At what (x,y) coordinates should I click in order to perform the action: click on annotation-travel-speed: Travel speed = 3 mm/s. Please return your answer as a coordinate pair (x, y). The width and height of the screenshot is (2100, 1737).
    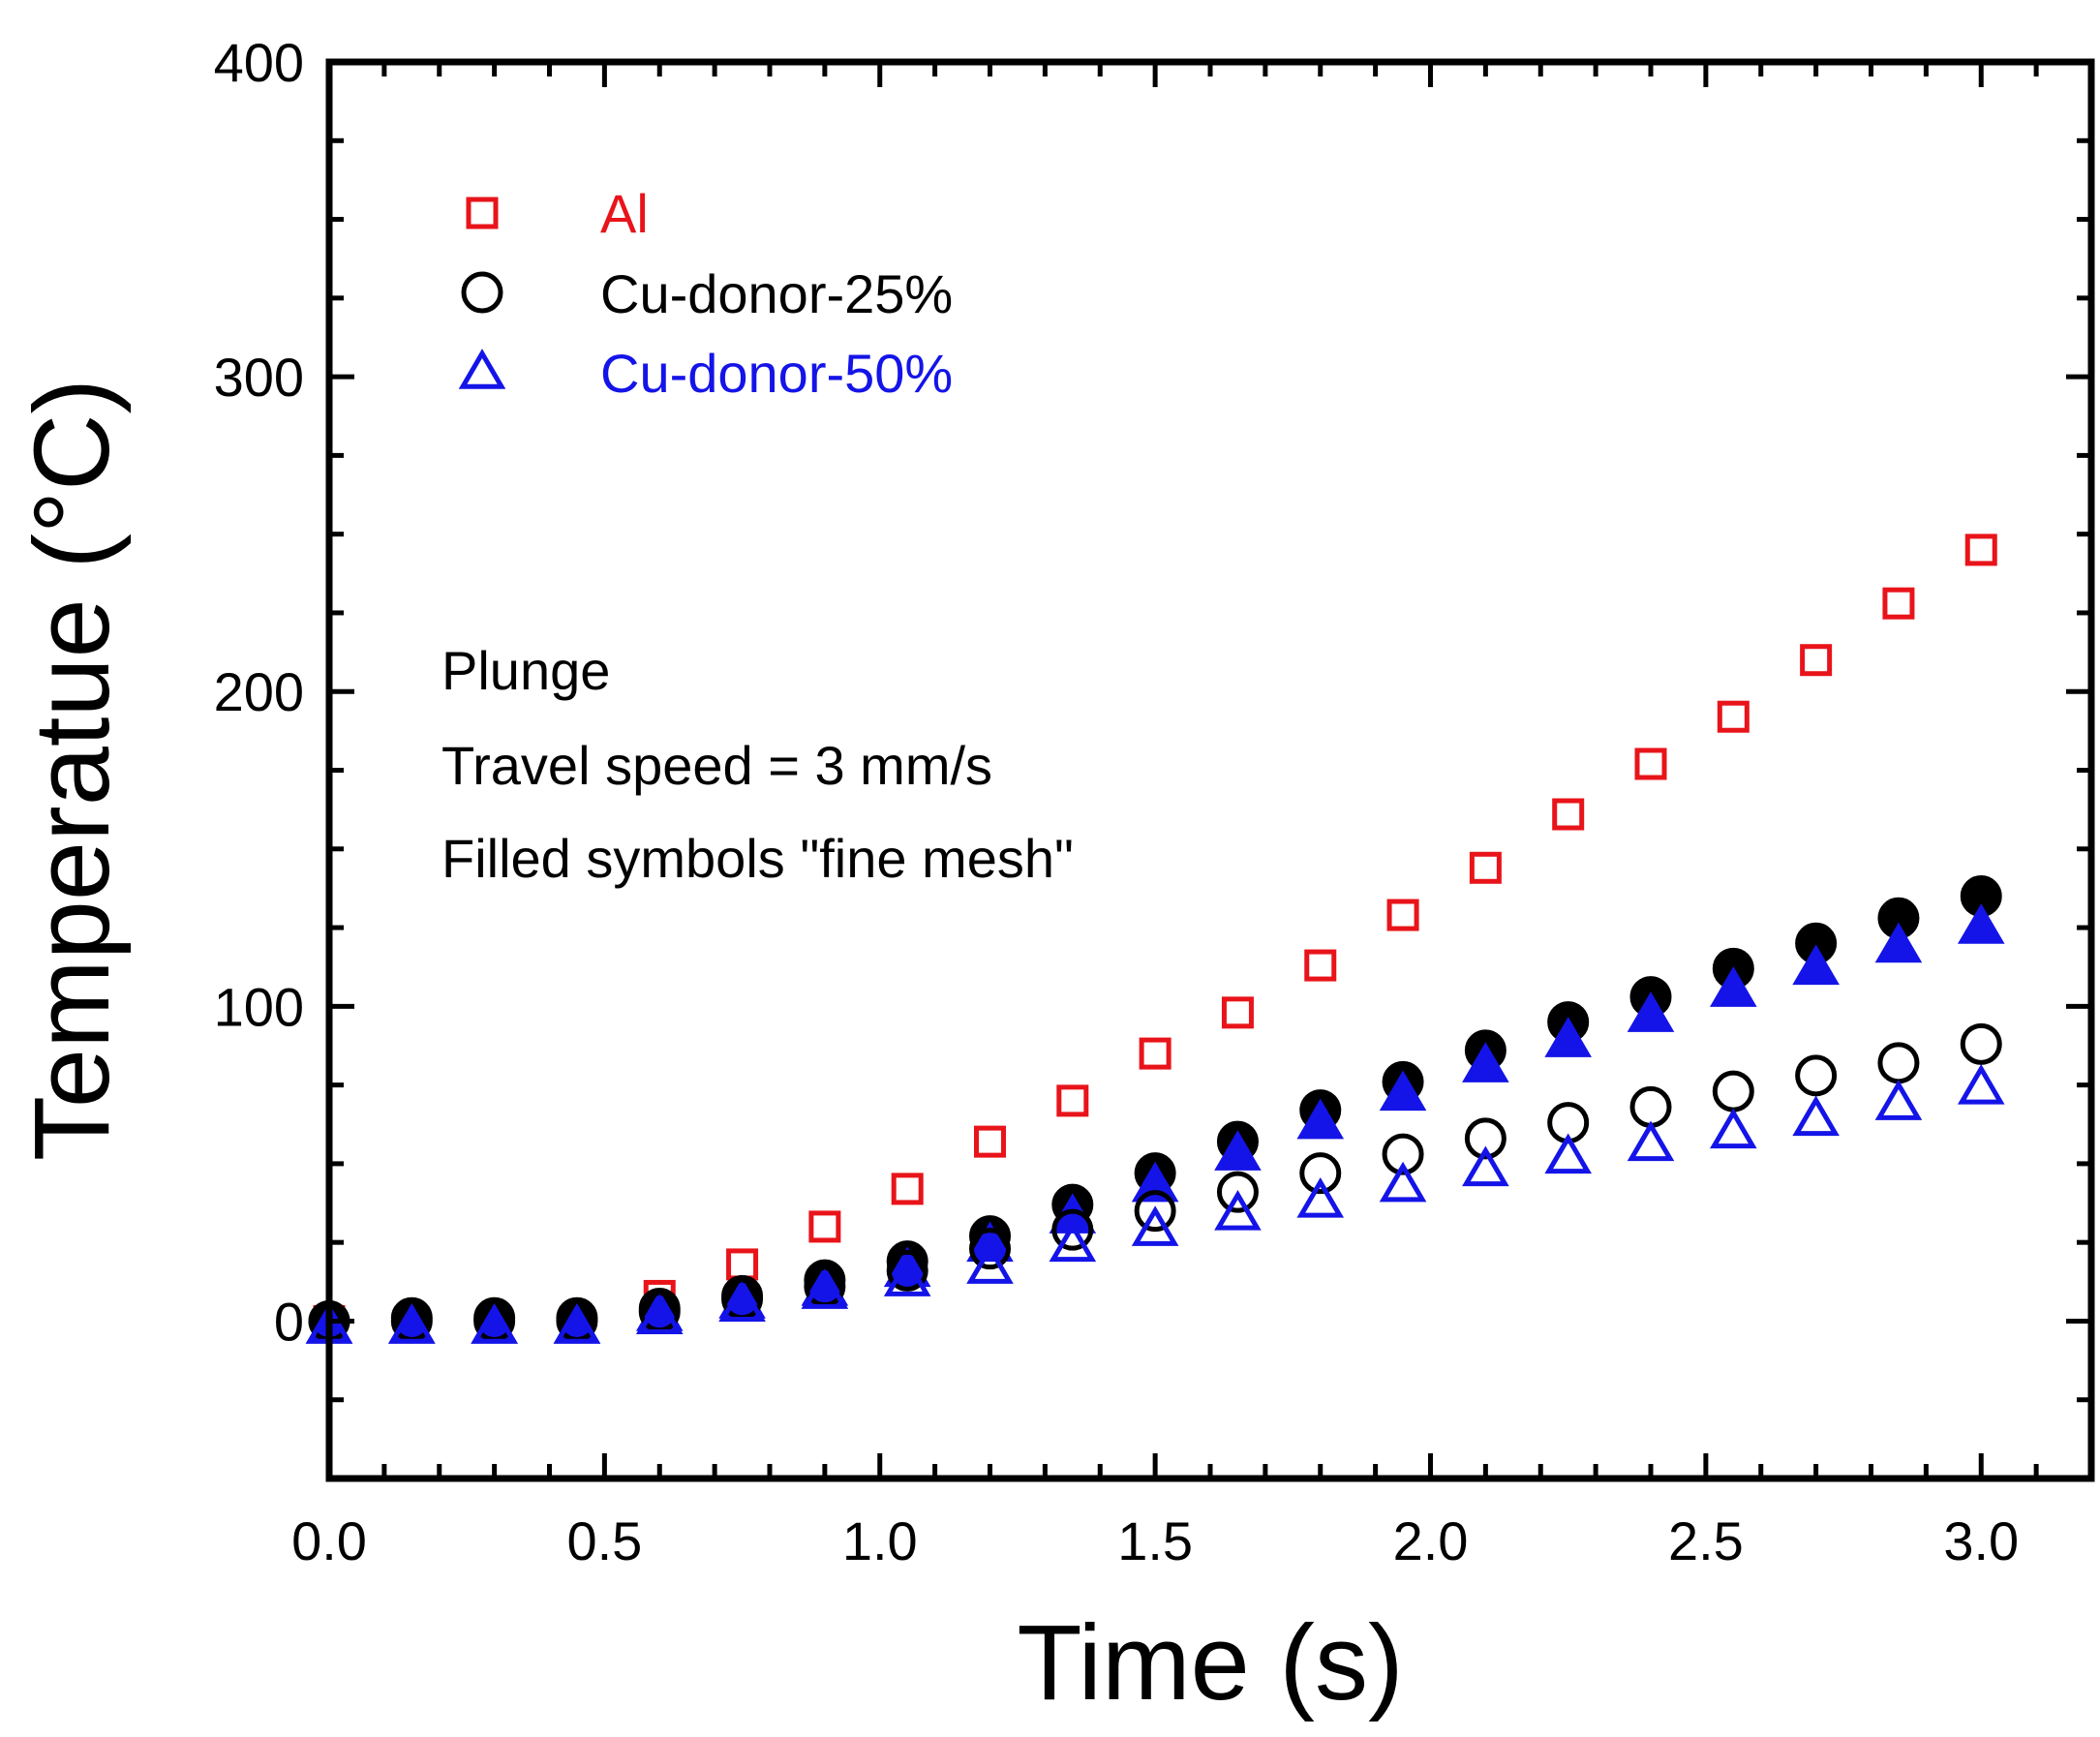
    Looking at the image, I should click on (717, 765).